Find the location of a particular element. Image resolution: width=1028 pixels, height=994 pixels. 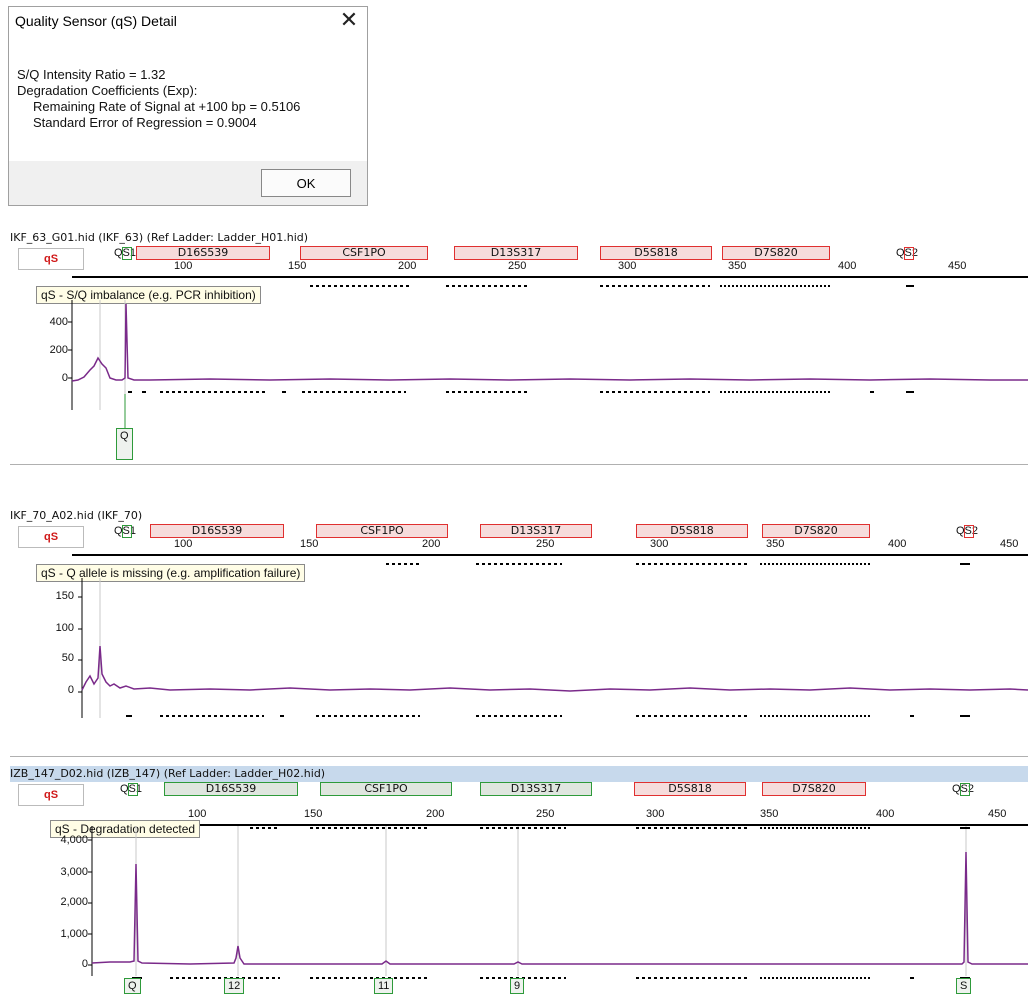

ok-button: OK is located at coordinates (306, 183).